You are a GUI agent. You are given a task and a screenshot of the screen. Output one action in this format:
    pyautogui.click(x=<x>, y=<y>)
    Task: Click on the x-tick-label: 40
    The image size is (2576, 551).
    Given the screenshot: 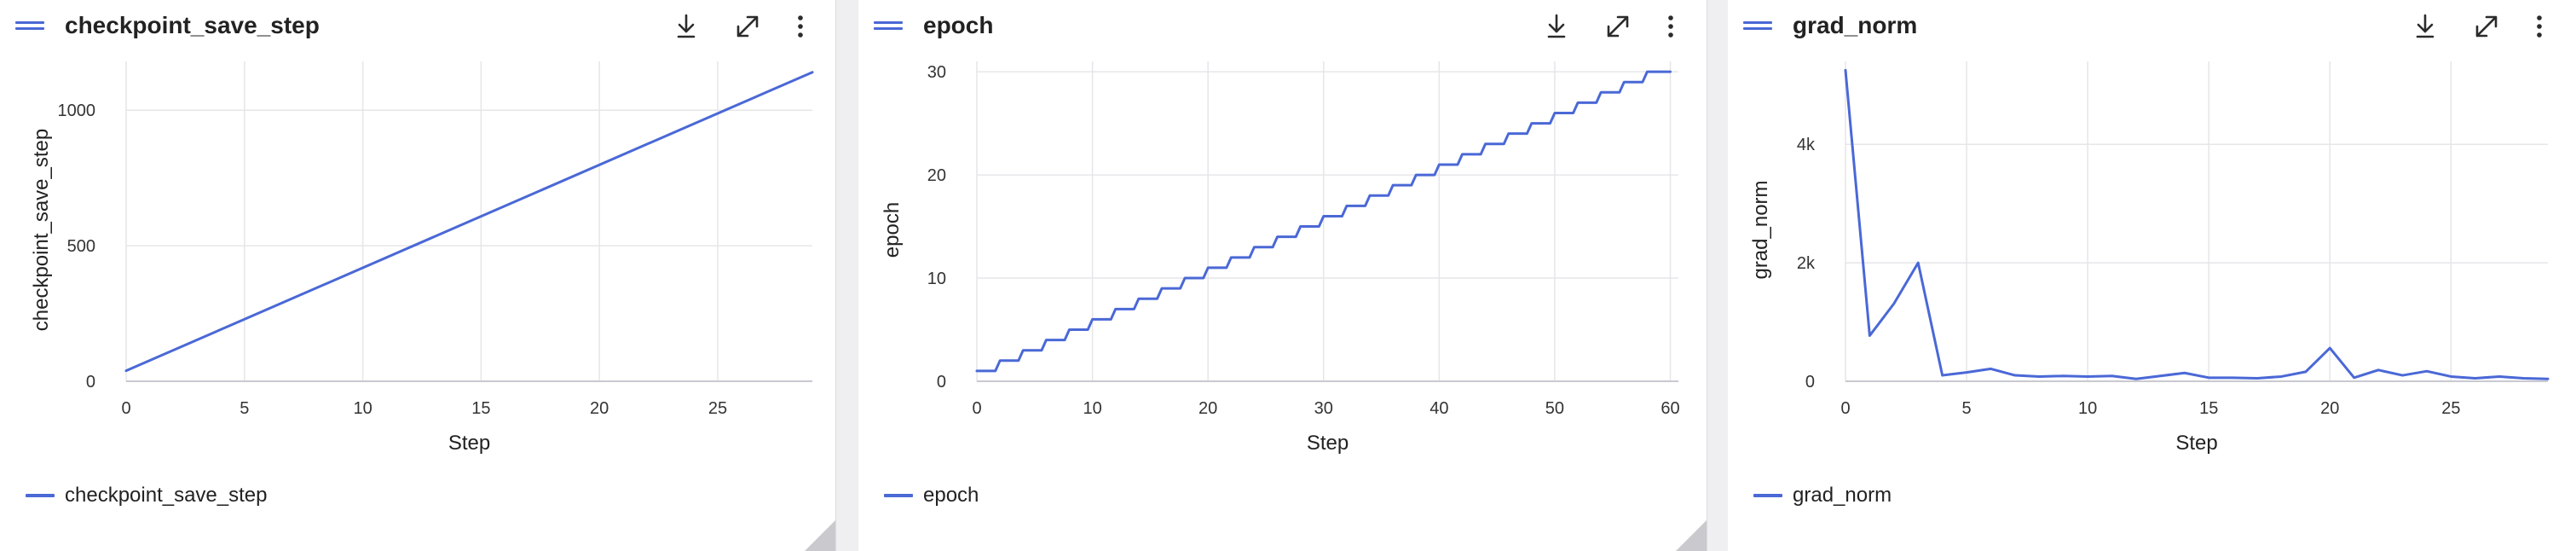 What is the action you would take?
    pyautogui.click(x=1439, y=408)
    